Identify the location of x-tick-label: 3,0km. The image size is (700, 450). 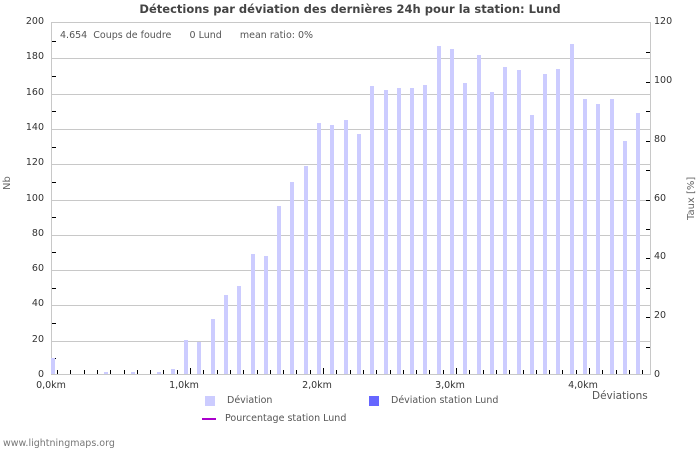
(450, 385).